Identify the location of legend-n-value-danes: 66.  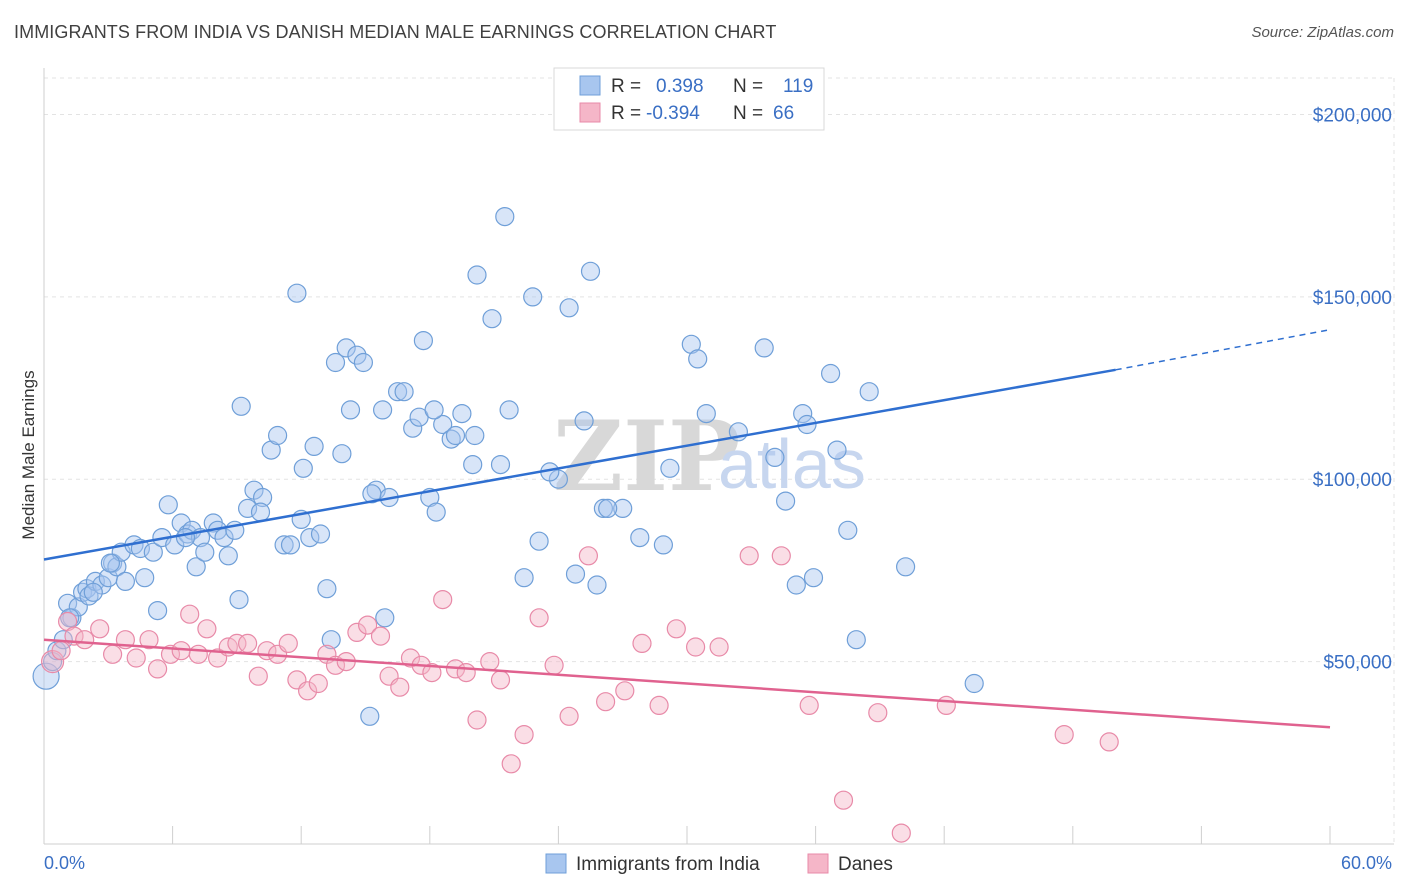
(783, 113).